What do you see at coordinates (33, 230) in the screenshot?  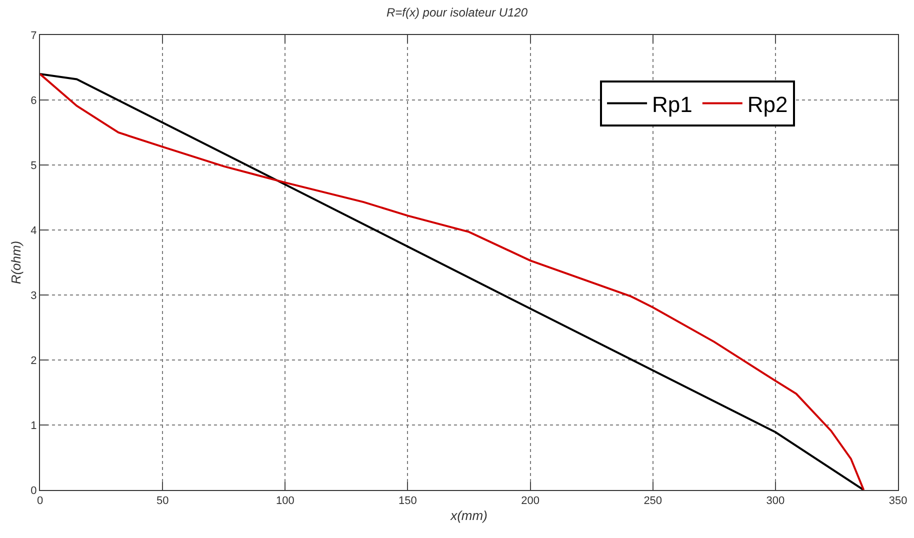 I see `y-tick-label: 4` at bounding box center [33, 230].